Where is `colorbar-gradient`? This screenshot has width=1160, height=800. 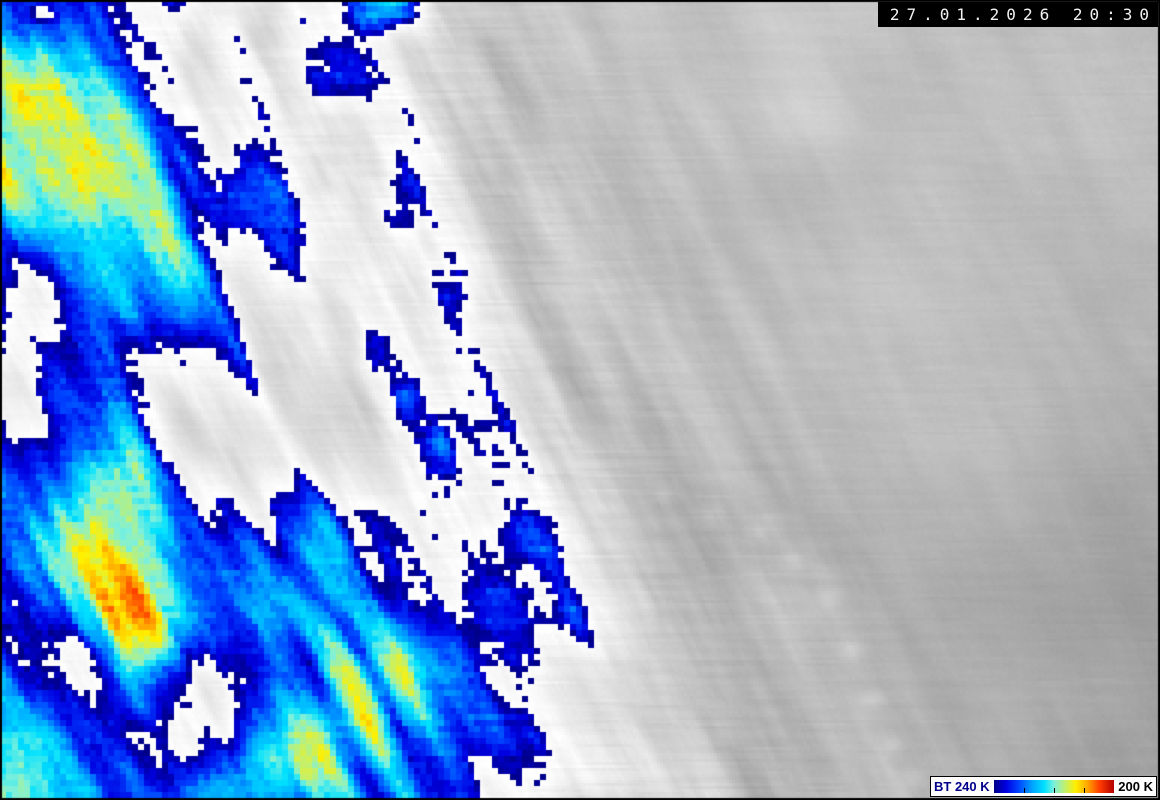
colorbar-gradient is located at coordinates (1054, 786).